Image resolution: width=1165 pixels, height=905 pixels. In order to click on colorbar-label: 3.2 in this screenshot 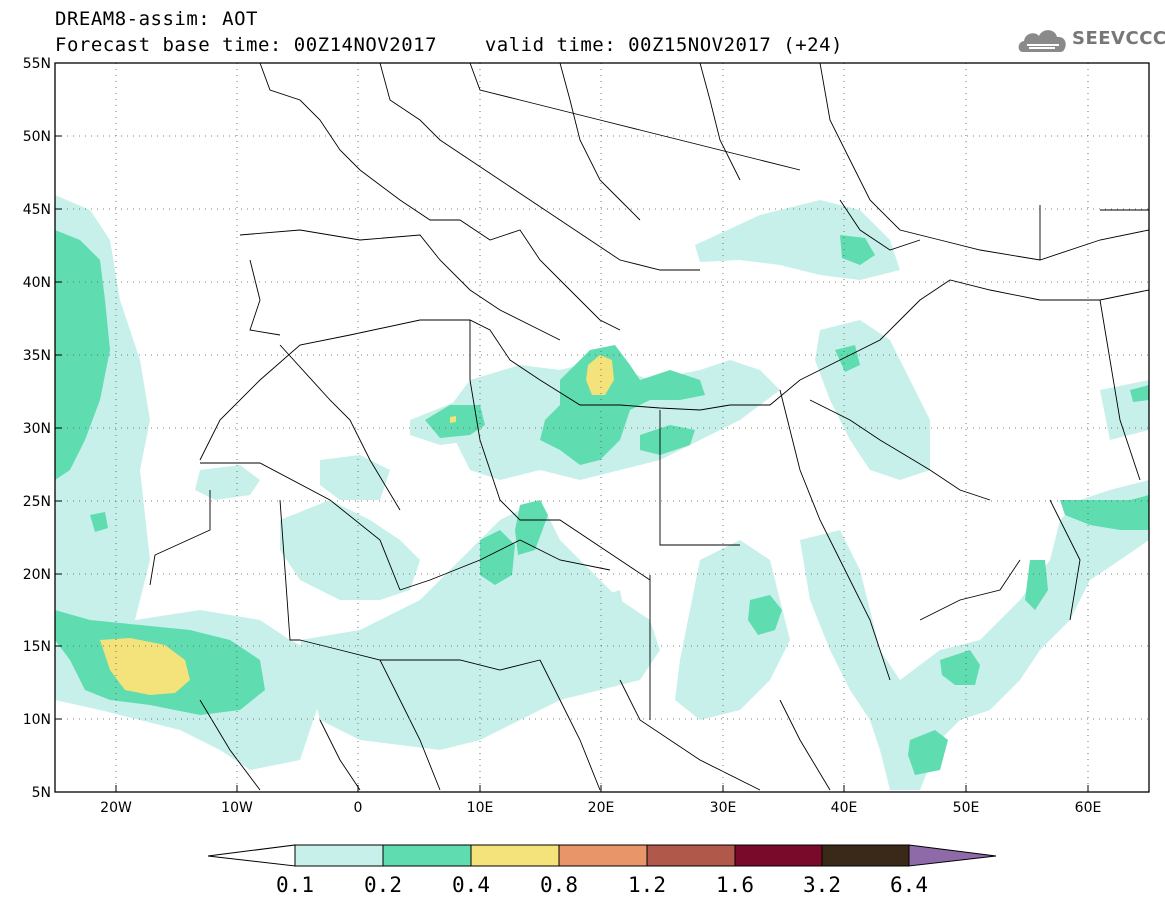, I will do `click(822, 885)`.